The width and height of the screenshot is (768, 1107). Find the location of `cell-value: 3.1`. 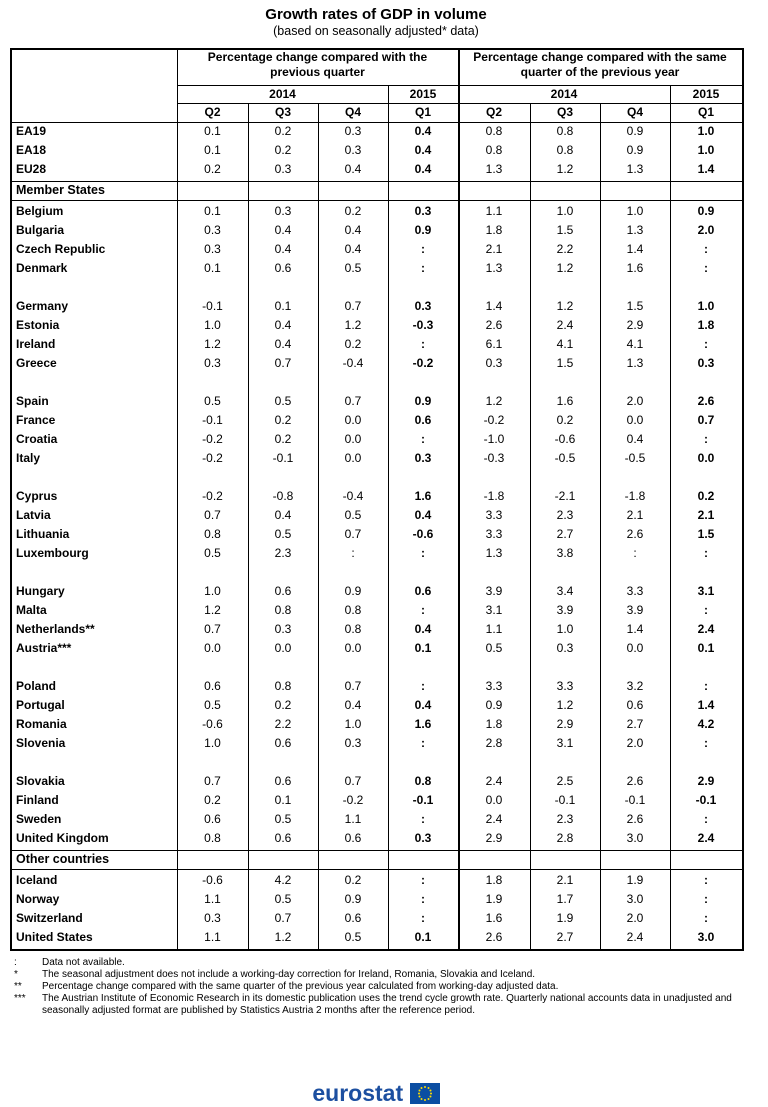

cell-value: 3.1 is located at coordinates (494, 610).